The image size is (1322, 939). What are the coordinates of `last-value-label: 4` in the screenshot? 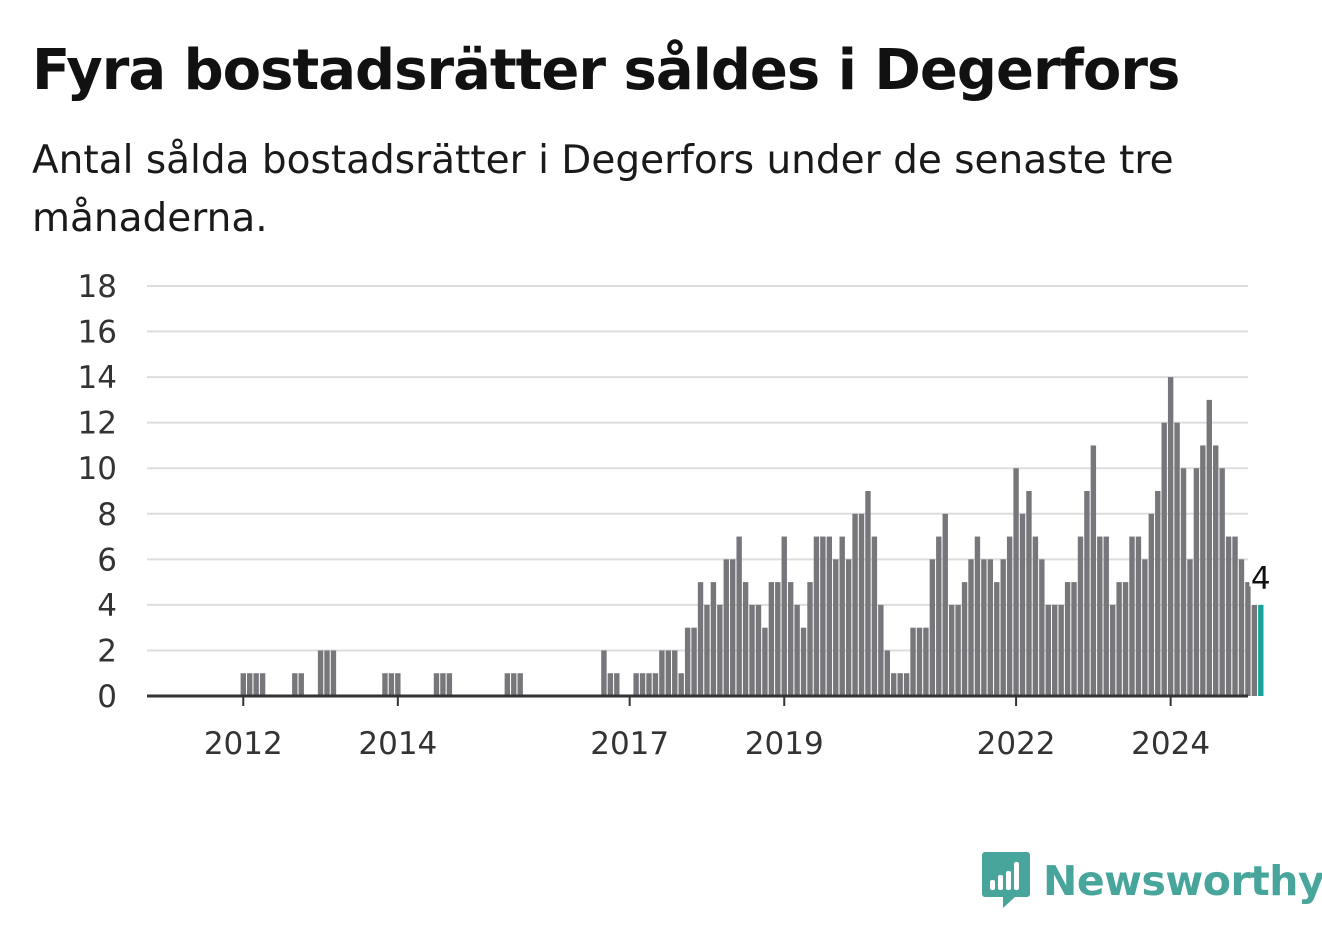 It's located at (1261, 579).